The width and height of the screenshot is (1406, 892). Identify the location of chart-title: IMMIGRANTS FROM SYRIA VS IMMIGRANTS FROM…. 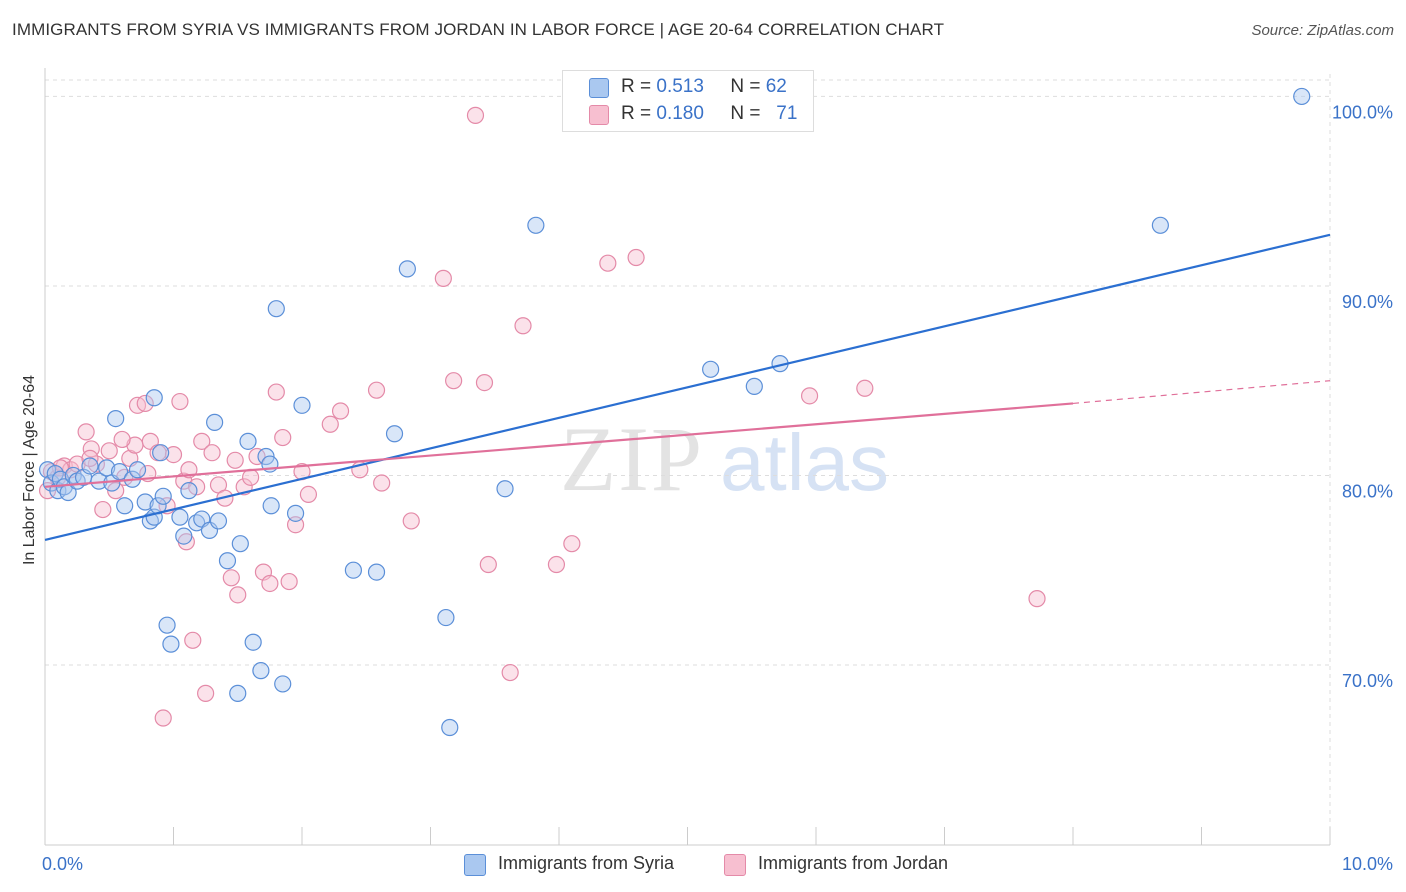
(478, 29).